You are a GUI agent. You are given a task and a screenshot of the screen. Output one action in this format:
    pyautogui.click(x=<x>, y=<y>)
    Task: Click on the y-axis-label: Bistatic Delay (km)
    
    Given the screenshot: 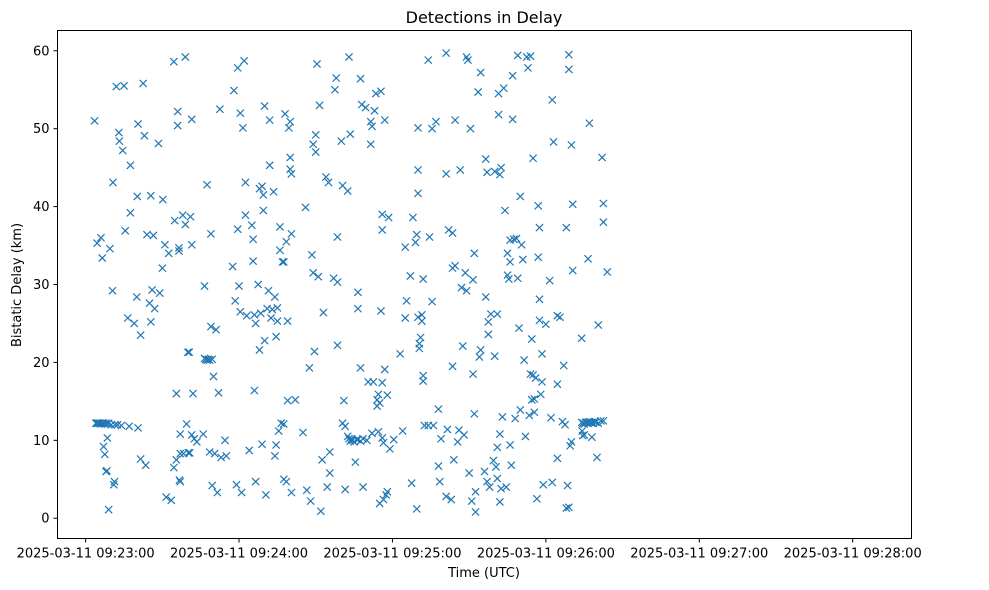 What is the action you would take?
    pyautogui.click(x=17, y=285)
    